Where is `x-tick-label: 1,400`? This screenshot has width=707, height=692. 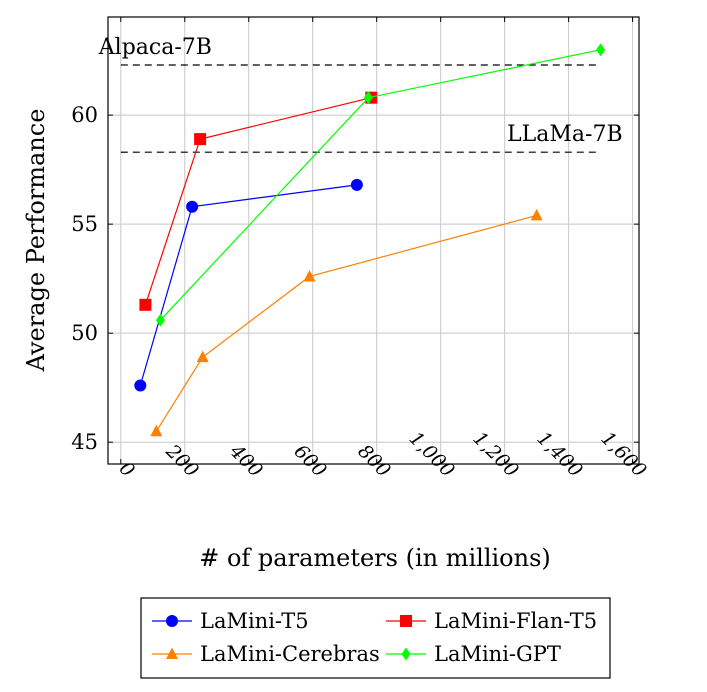
x-tick-label: 1,400 is located at coordinates (560, 455).